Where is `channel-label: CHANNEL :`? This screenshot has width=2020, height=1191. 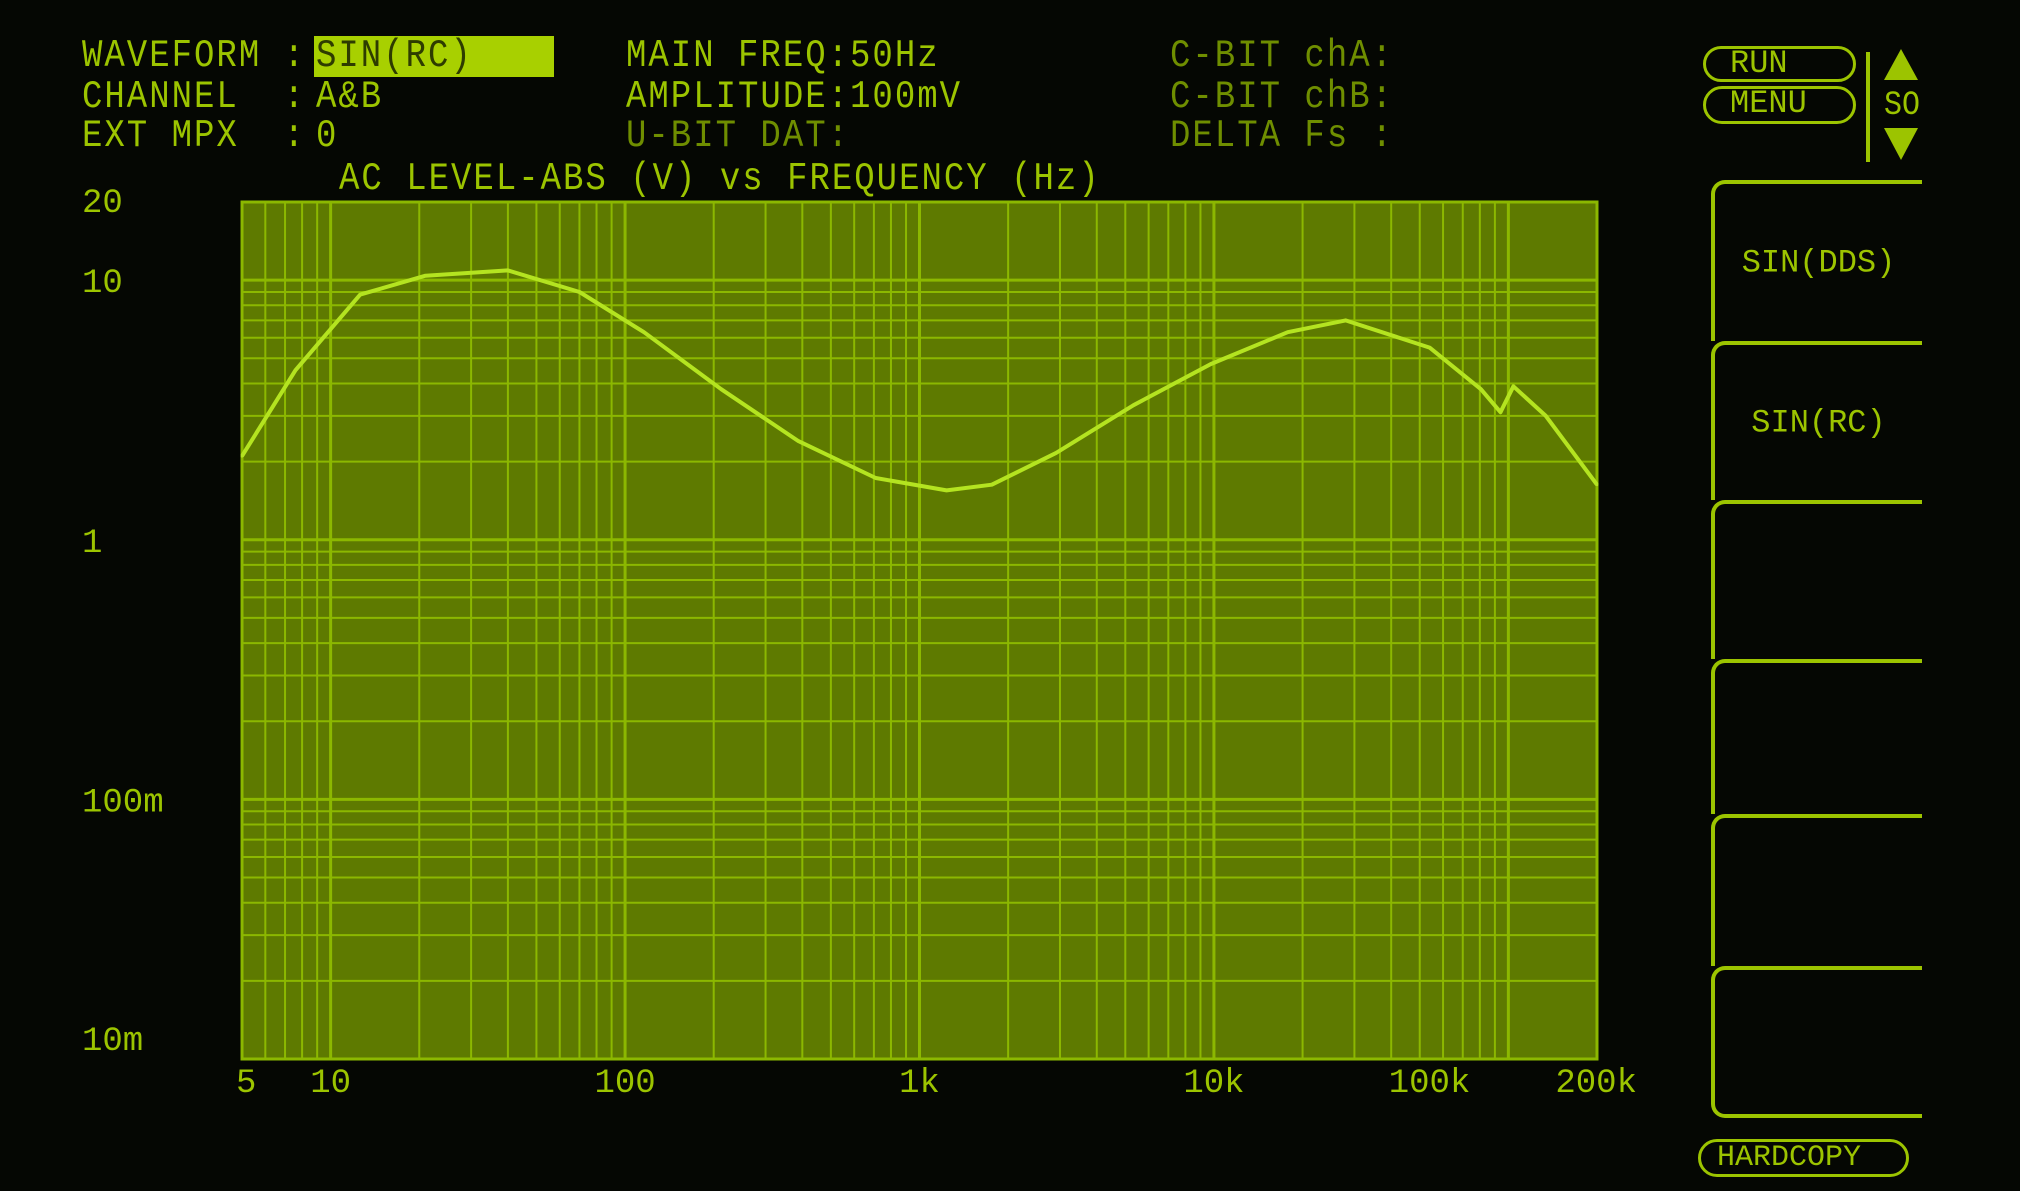
channel-label: CHANNEL : is located at coordinates (194, 98).